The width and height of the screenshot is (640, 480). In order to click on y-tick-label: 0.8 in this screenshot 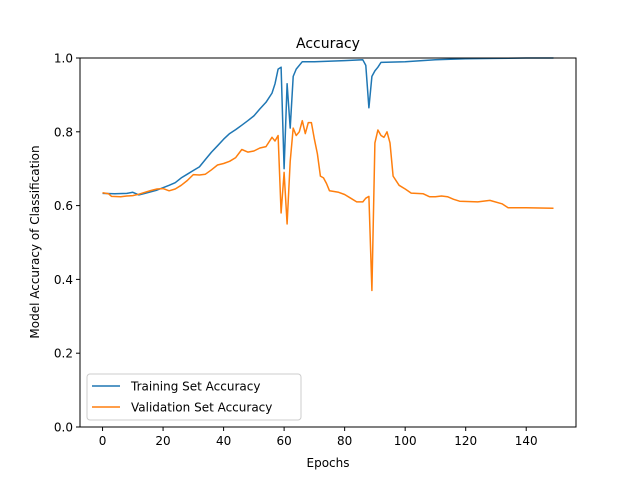, I will do `click(63, 132)`.